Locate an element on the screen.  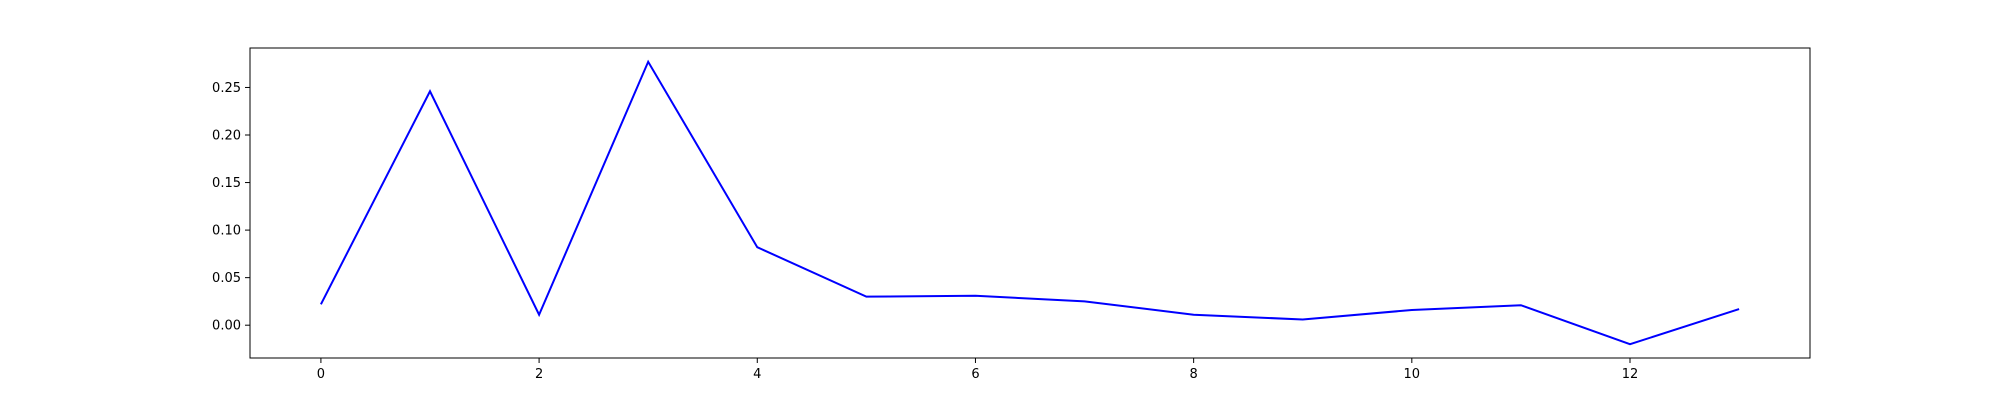
y-tick-label: 0.00 is located at coordinates (226, 326).